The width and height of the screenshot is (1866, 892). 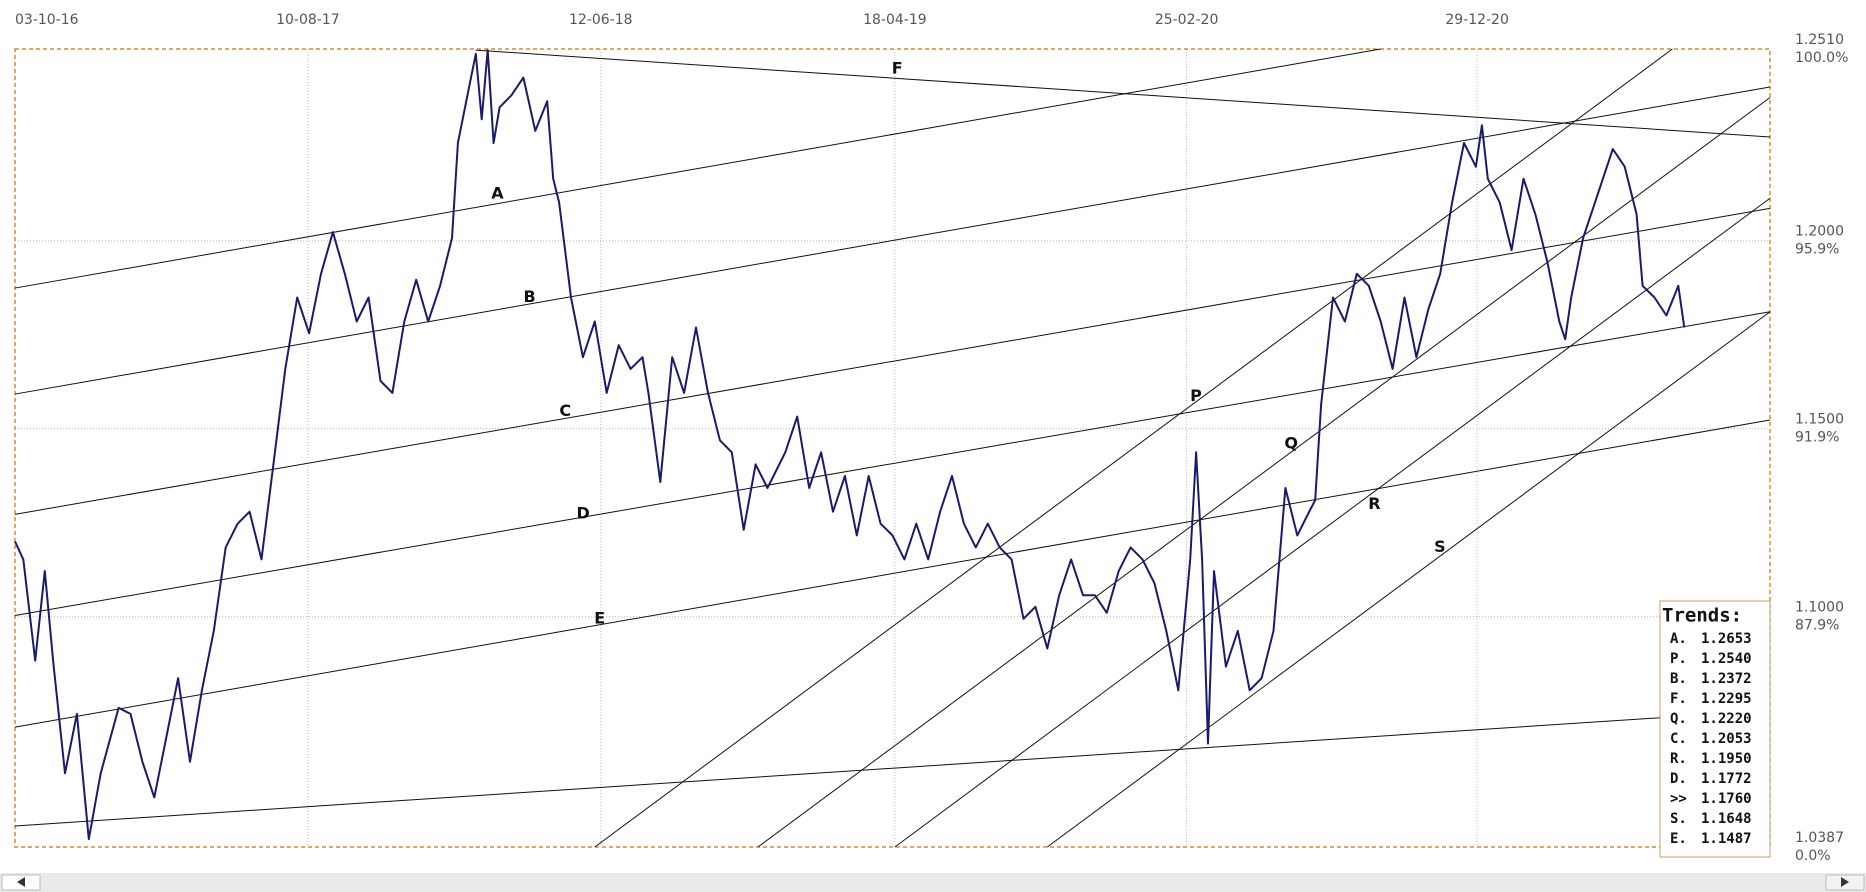 What do you see at coordinates (47, 20) in the screenshot?
I see `x-tick-label: 03-10-16` at bounding box center [47, 20].